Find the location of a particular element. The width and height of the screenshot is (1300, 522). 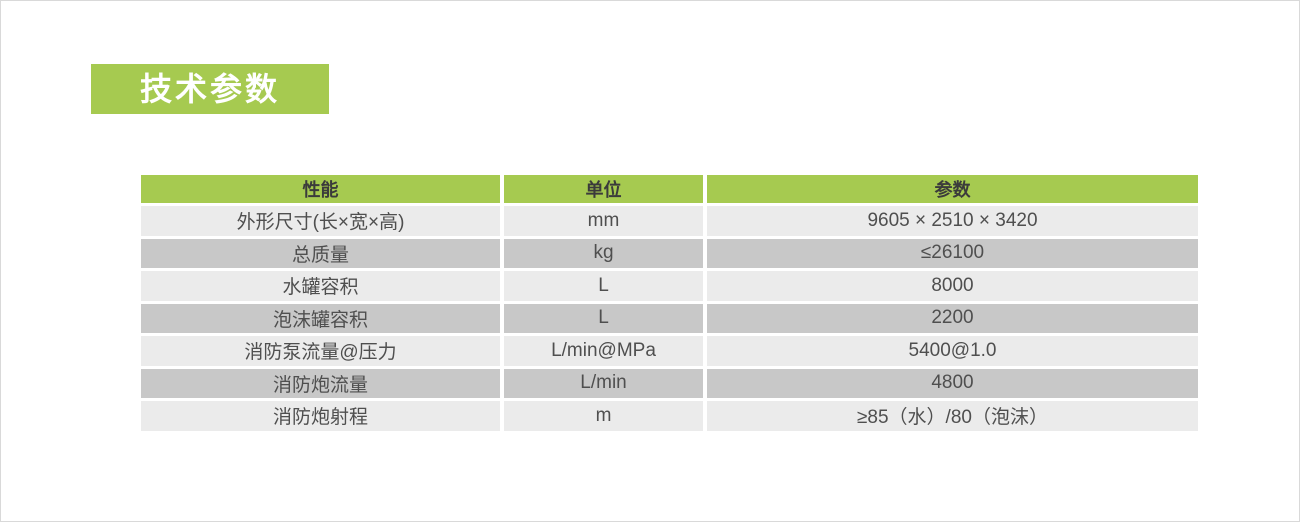

section-title-block: 技术参数 is located at coordinates (210, 89).